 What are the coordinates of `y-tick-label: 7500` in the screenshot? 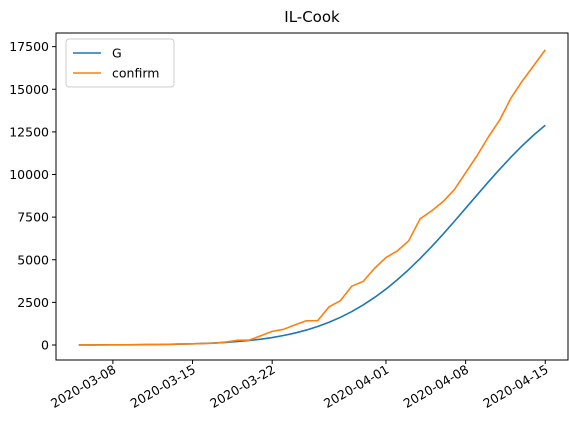 It's located at (33, 217).